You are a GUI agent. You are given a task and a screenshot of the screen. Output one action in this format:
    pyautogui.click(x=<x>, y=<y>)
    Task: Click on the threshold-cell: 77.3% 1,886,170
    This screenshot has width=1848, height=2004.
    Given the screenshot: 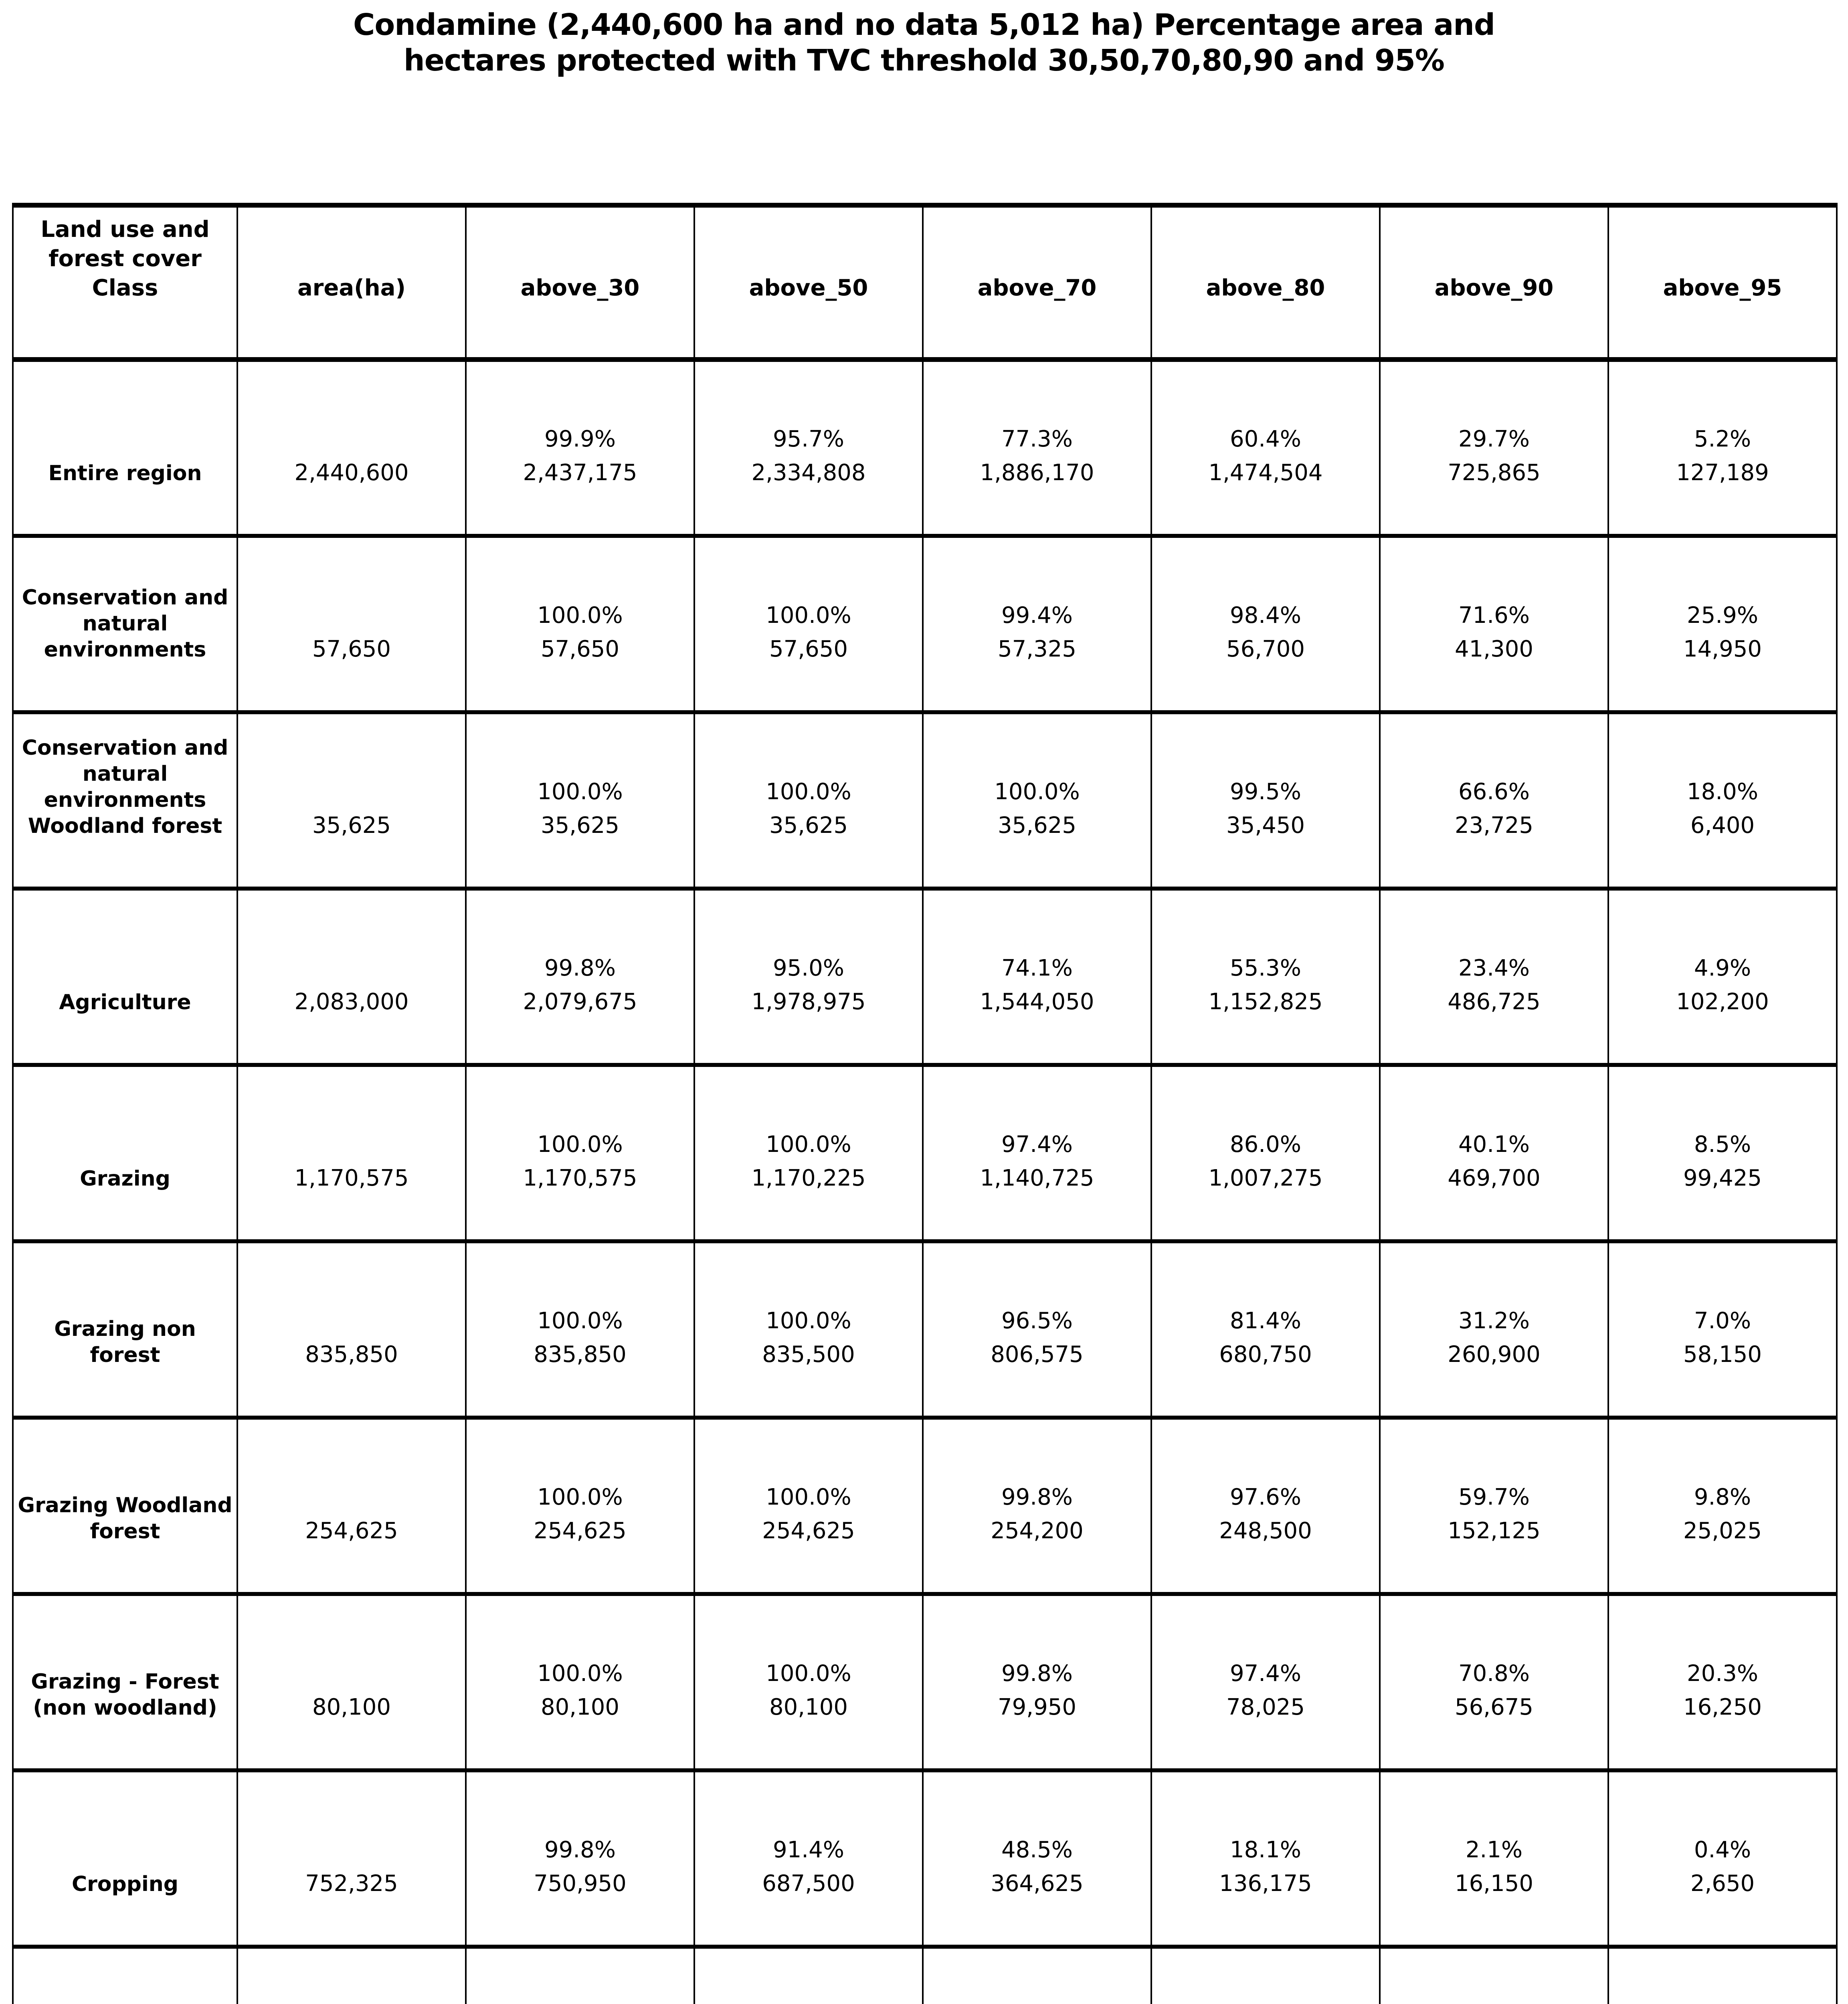 What is the action you would take?
    pyautogui.click(x=1037, y=448)
    